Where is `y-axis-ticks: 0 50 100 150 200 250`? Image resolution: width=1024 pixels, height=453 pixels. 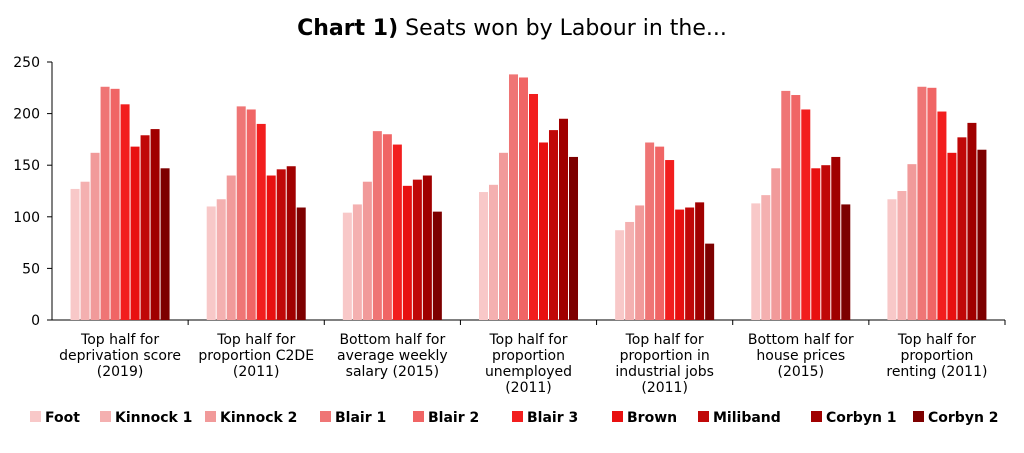
y-axis-ticks: 0 50 100 150 200 250 is located at coordinates (32, 192).